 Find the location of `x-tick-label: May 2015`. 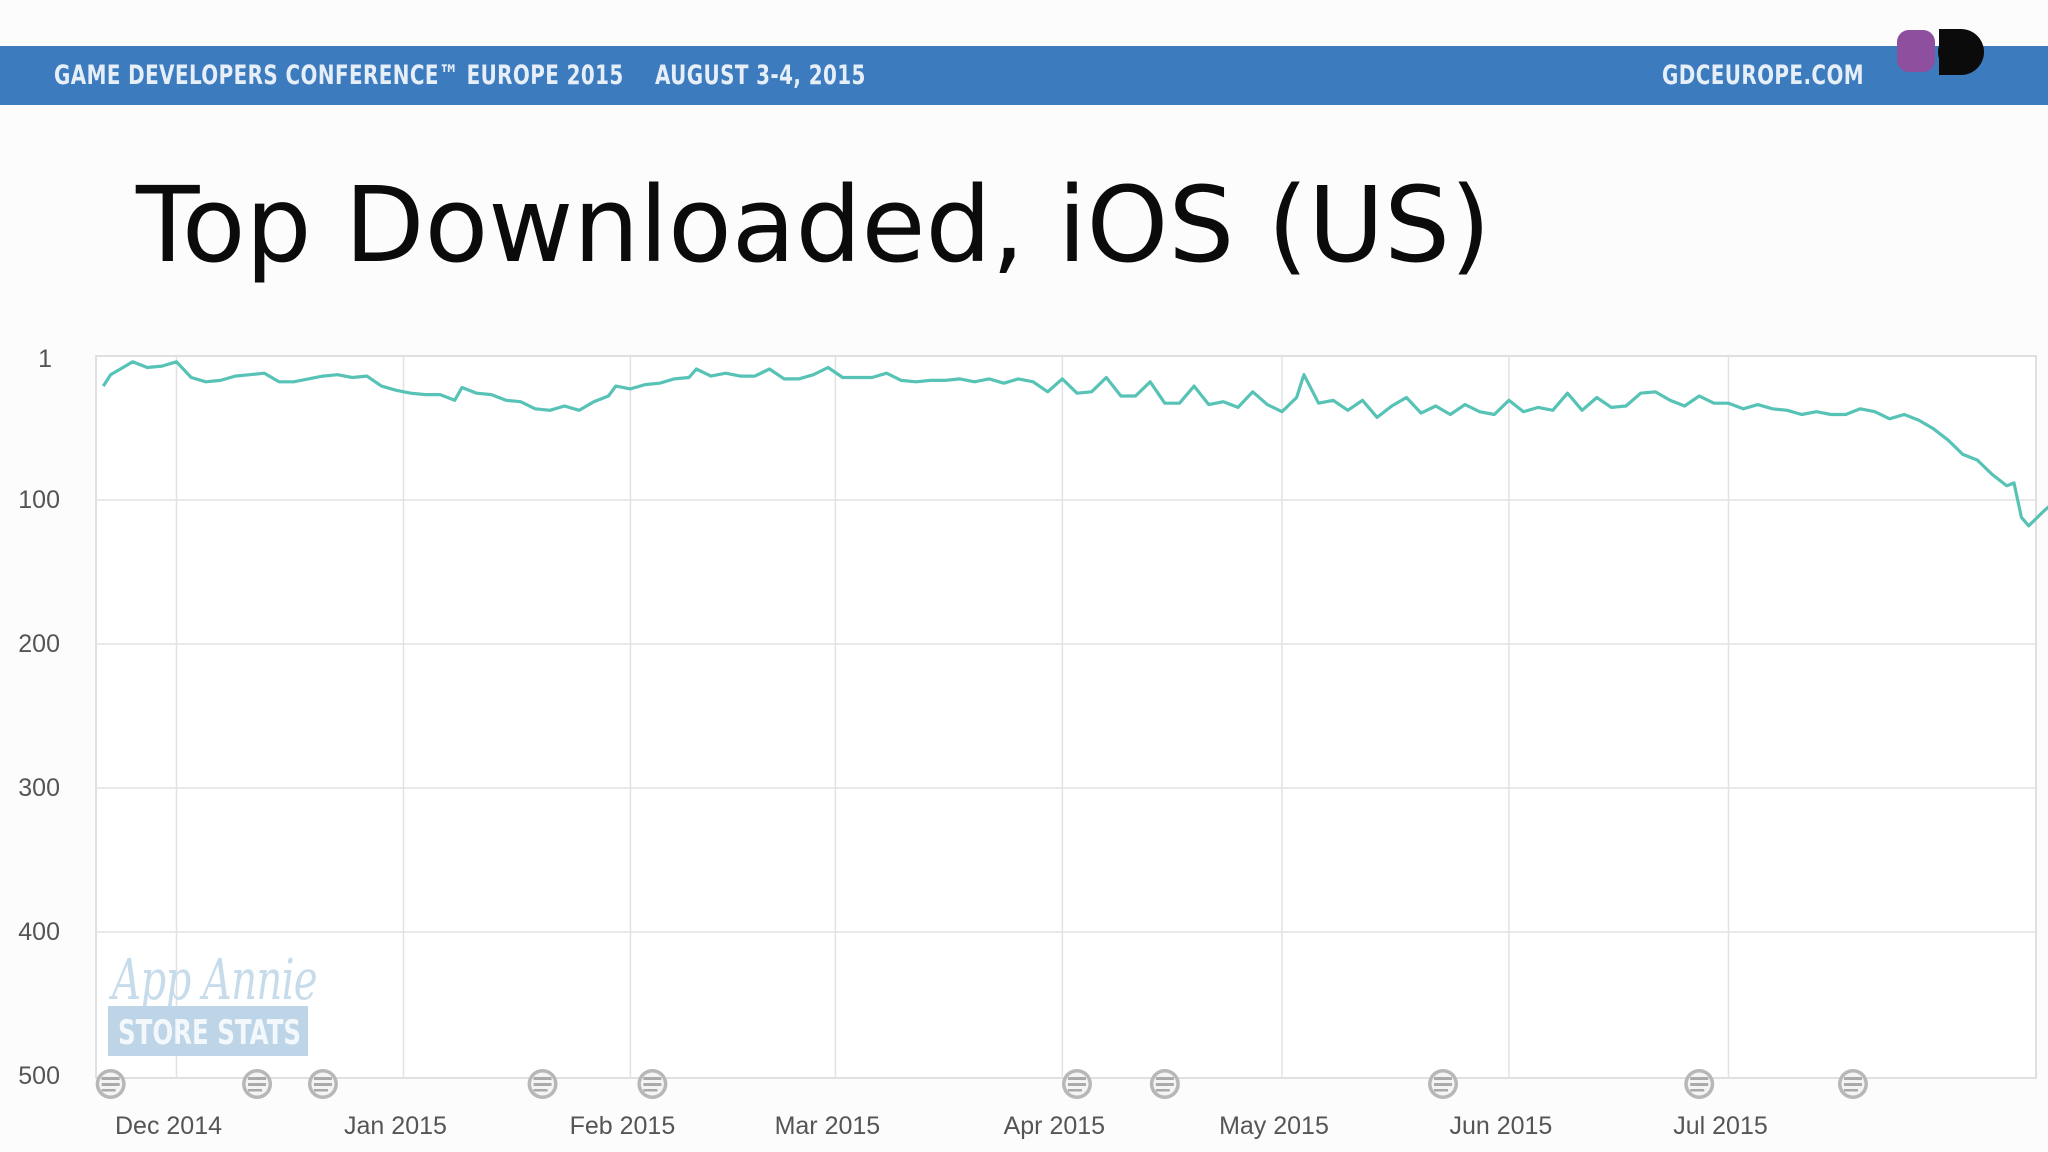

x-tick-label: May 2015 is located at coordinates (1274, 1126).